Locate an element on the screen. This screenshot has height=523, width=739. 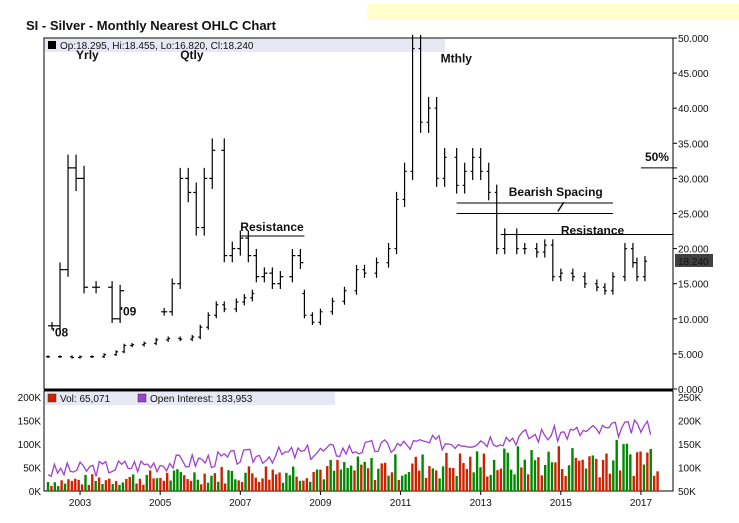
price-tick-label-2: 10.000 is located at coordinates (693, 320).